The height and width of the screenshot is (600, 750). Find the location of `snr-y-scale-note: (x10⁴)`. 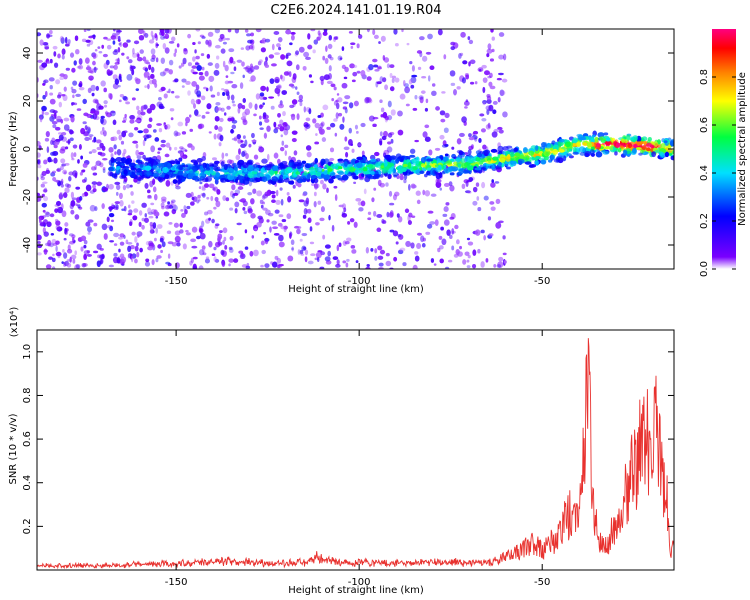

snr-y-scale-note: (x10⁴) is located at coordinates (14, 322).